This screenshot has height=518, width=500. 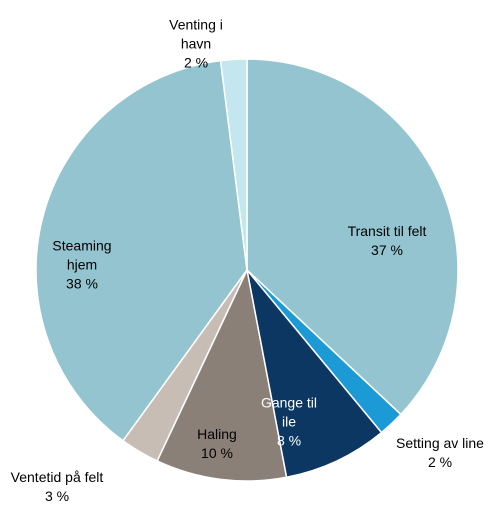 I want to click on value-label: 10 %, so click(x=217, y=453).